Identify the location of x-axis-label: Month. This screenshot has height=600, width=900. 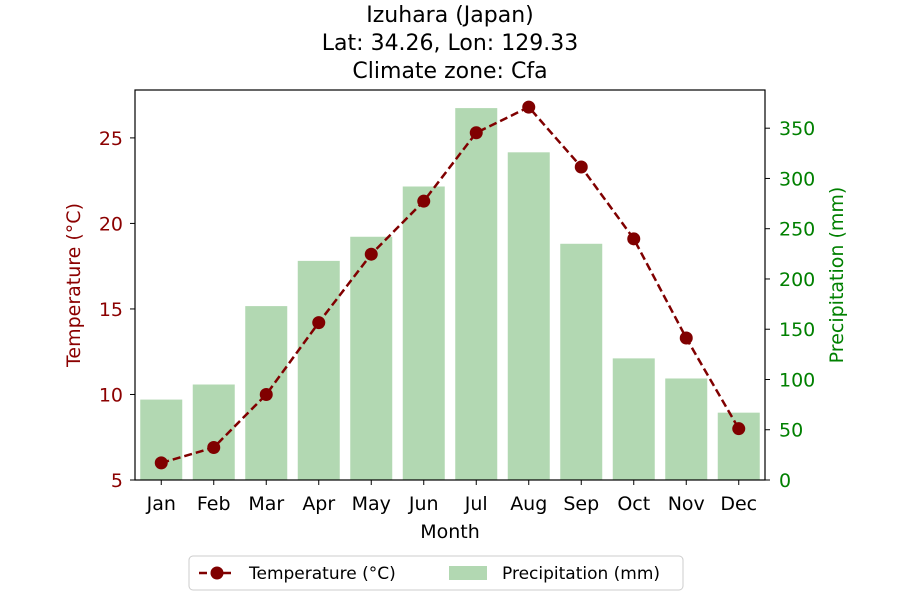
(450, 532).